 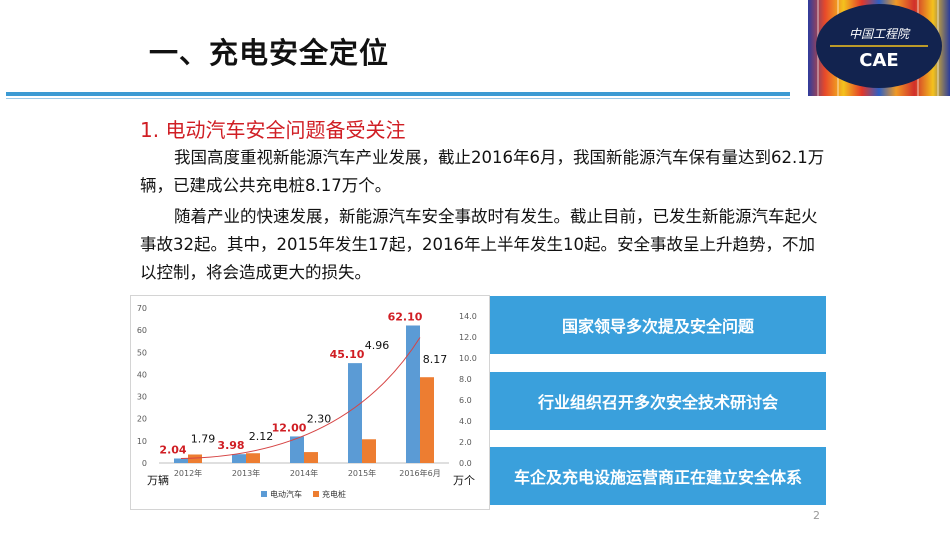 I want to click on charger-data-label: 2.12, so click(x=261, y=436).